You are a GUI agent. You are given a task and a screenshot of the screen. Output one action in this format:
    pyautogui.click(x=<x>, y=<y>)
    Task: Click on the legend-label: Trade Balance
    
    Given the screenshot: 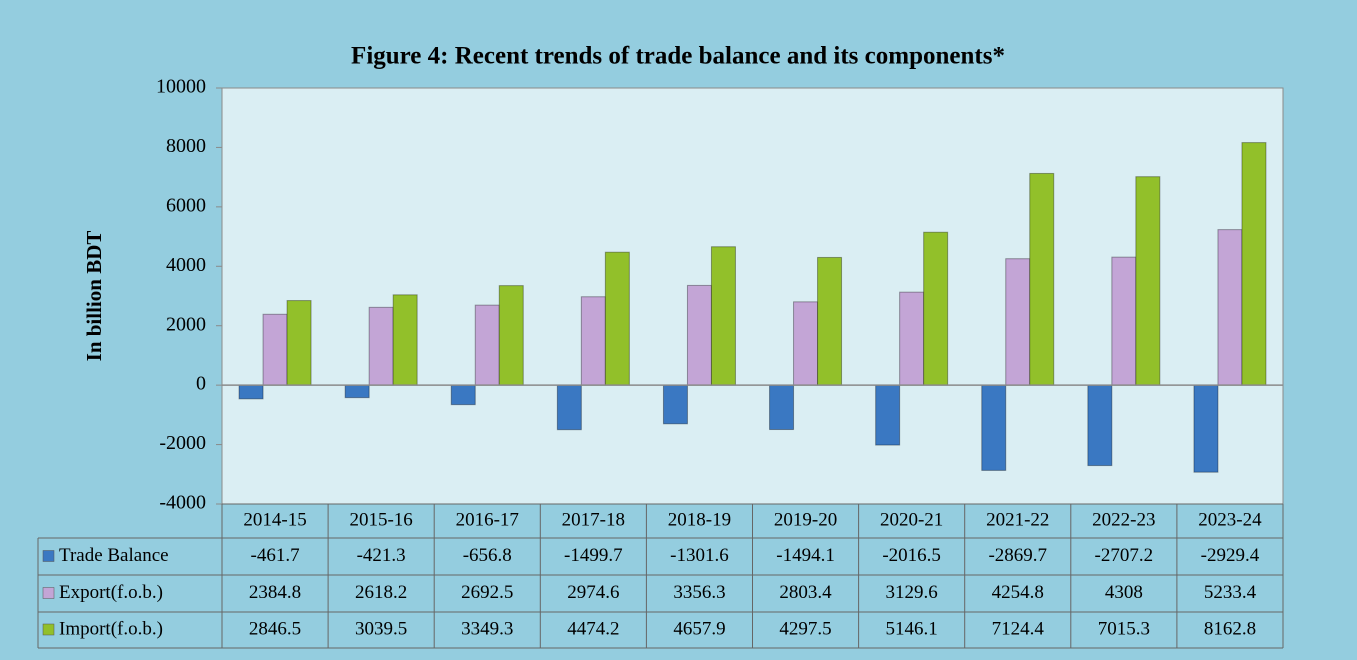 What is the action you would take?
    pyautogui.click(x=114, y=555)
    